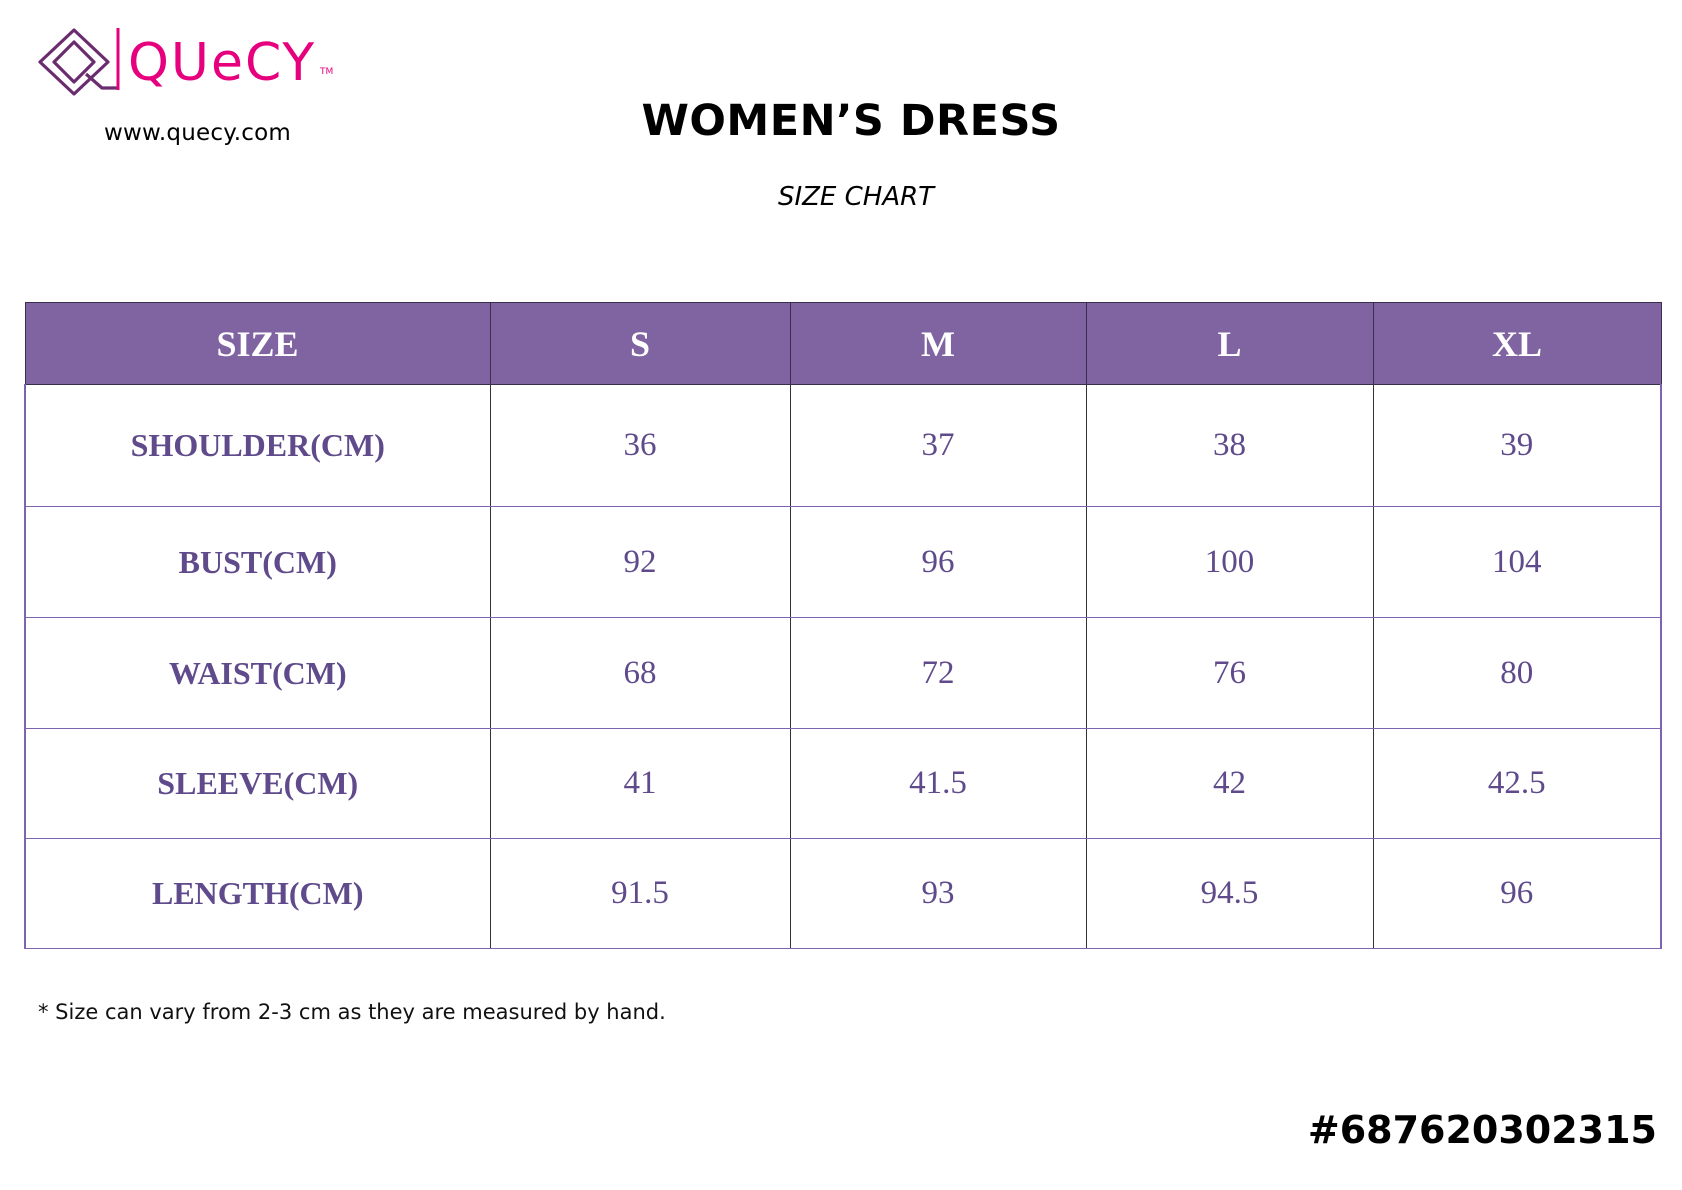 Image resolution: width=1682 pixels, height=1190 pixels. What do you see at coordinates (640, 445) in the screenshot?
I see `table-cell: 36` at bounding box center [640, 445].